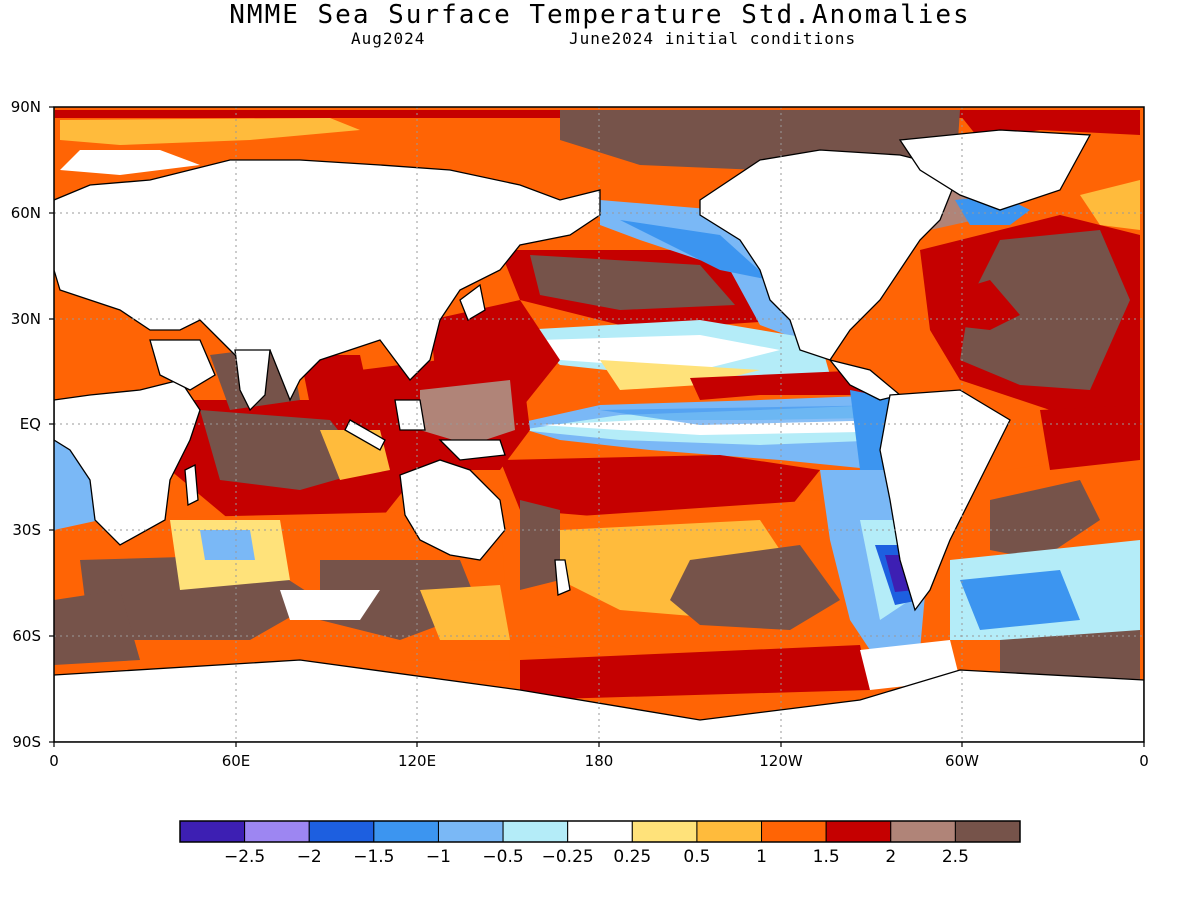 The width and height of the screenshot is (1200, 900). What do you see at coordinates (955, 857) in the screenshot?
I see `colorbar-tick-label: 2.5` at bounding box center [955, 857].